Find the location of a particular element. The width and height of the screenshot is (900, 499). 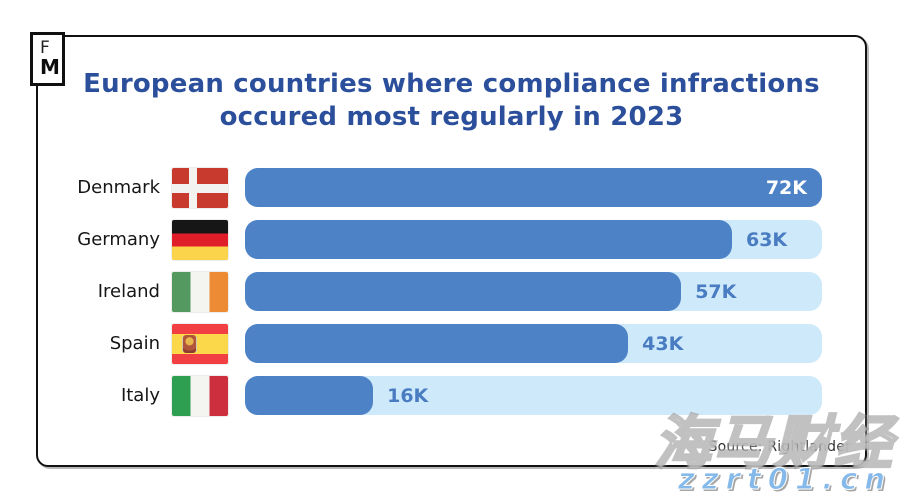

chart-row: Germany 63K is located at coordinates (451, 239).